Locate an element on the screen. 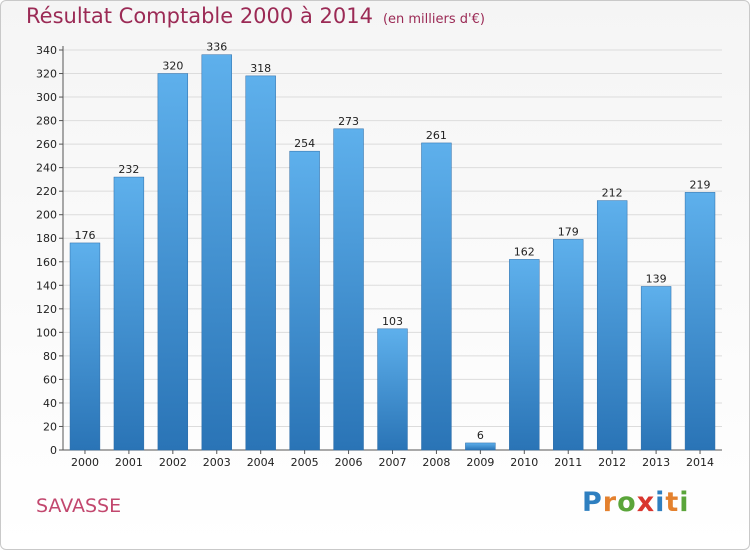 This screenshot has height=550, width=750. commune-name: SAVASSE is located at coordinates (79, 506).